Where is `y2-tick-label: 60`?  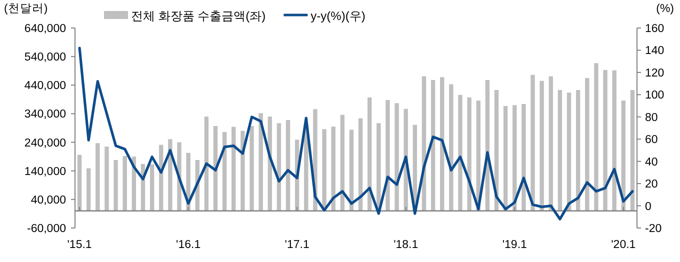 y2-tick-label: 60 is located at coordinates (651, 140).